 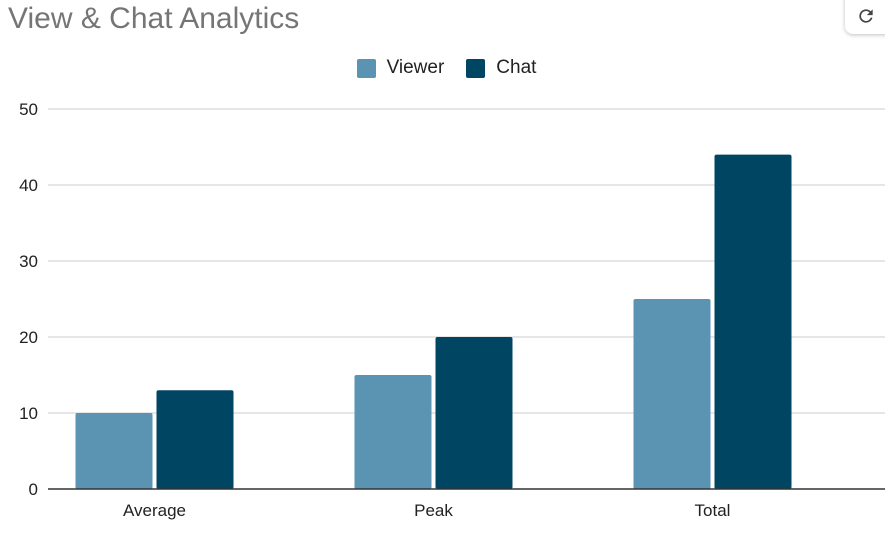 What do you see at coordinates (28, 185) in the screenshot?
I see `y-tick-label-40: 40` at bounding box center [28, 185].